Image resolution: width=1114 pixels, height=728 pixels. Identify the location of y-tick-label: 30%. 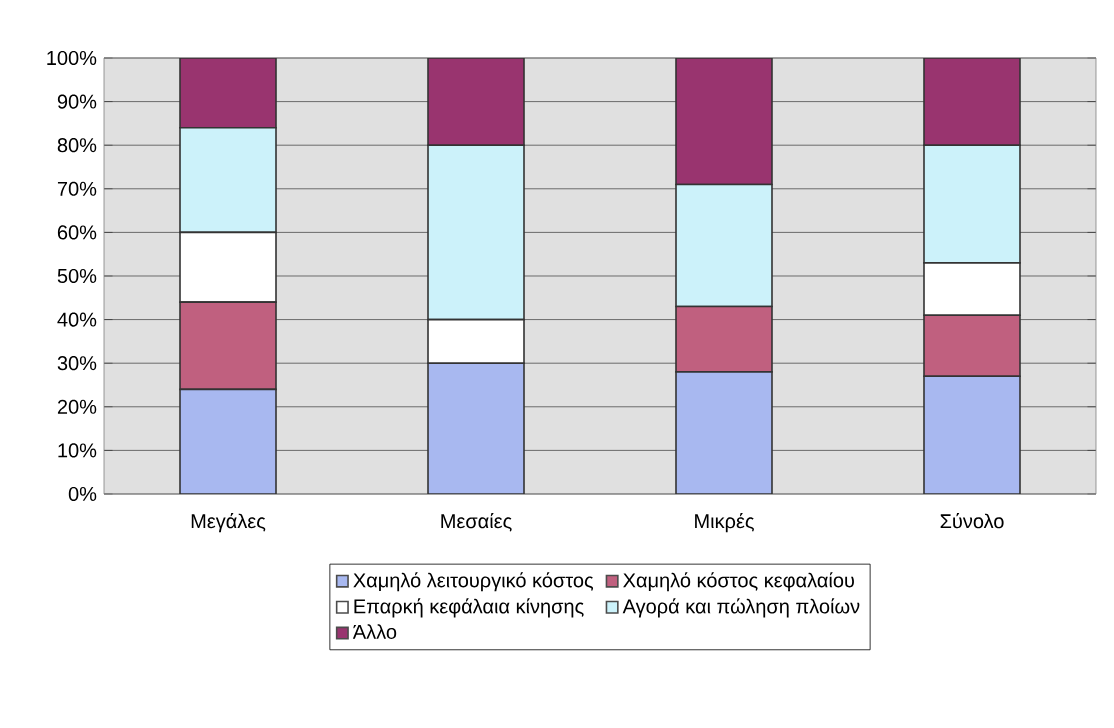
(77, 363).